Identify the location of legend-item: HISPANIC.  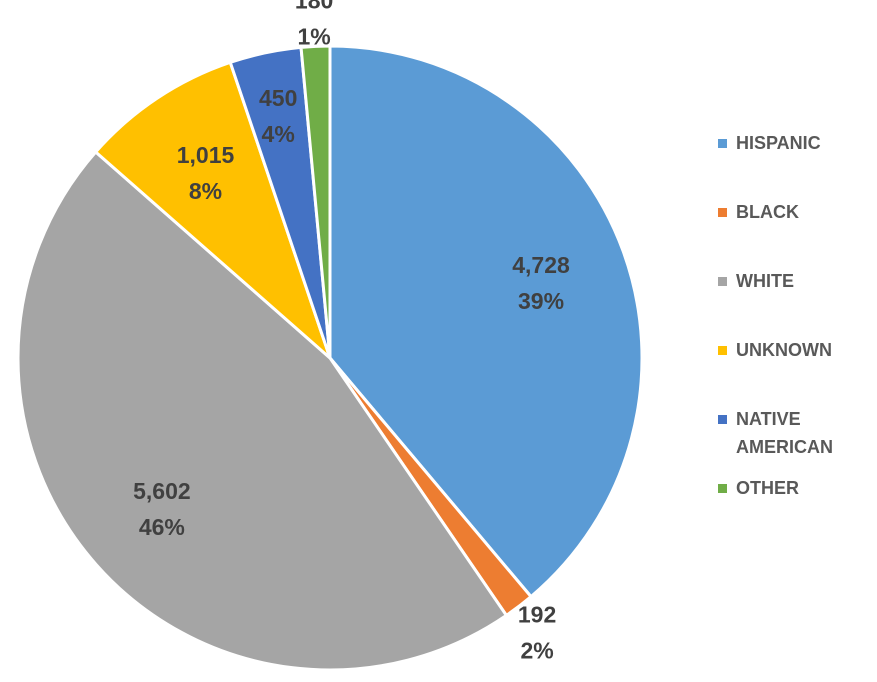
(791, 143).